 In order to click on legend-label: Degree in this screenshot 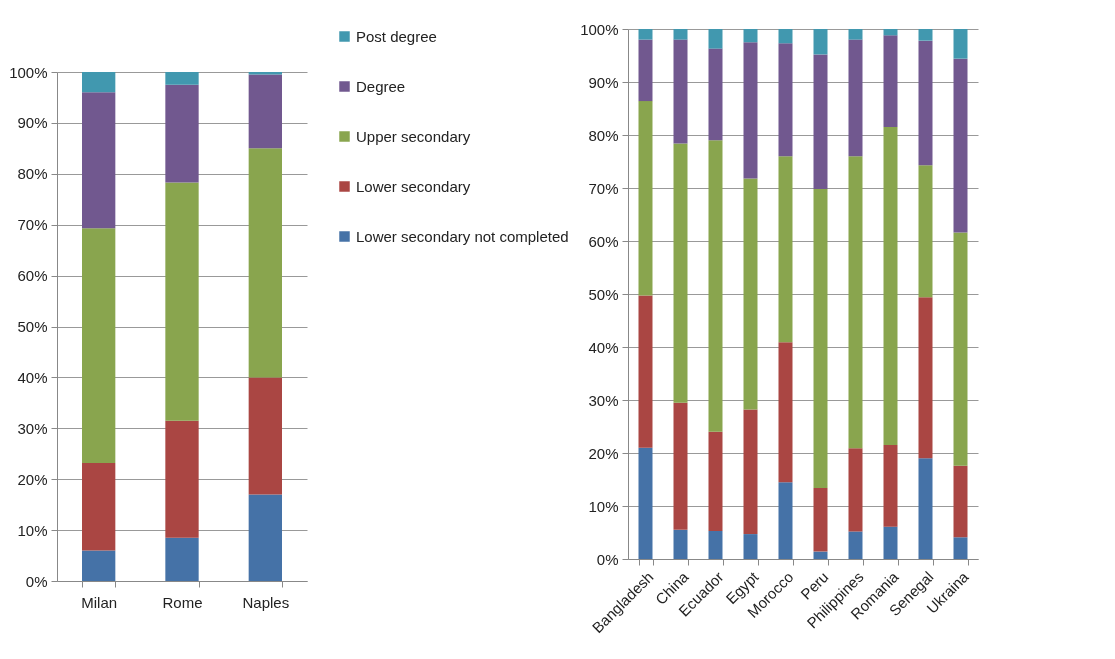, I will do `click(381, 86)`.